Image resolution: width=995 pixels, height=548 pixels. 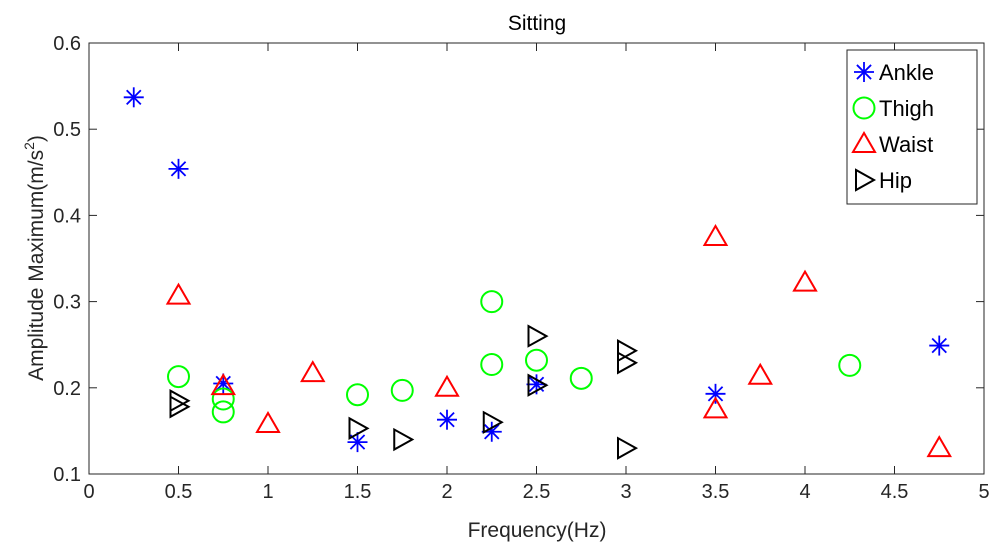 What do you see at coordinates (895, 492) in the screenshot?
I see `x-tick-label: 4.5` at bounding box center [895, 492].